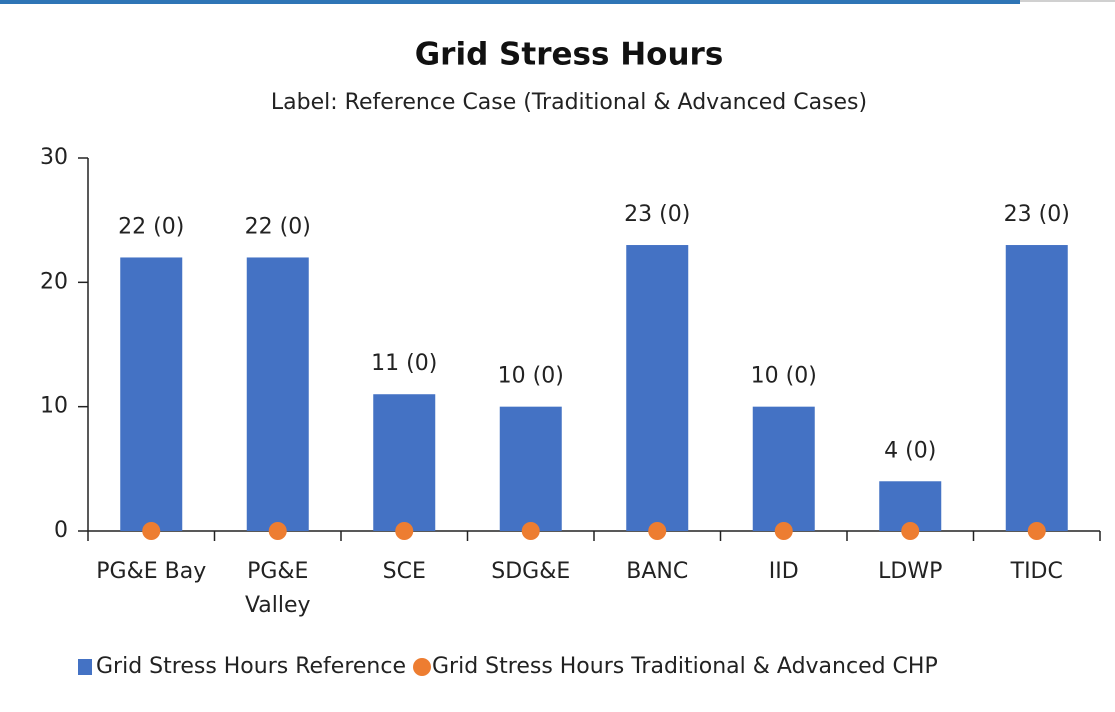 The width and height of the screenshot is (1115, 712). What do you see at coordinates (54, 157) in the screenshot?
I see `y-tick-label: 30` at bounding box center [54, 157].